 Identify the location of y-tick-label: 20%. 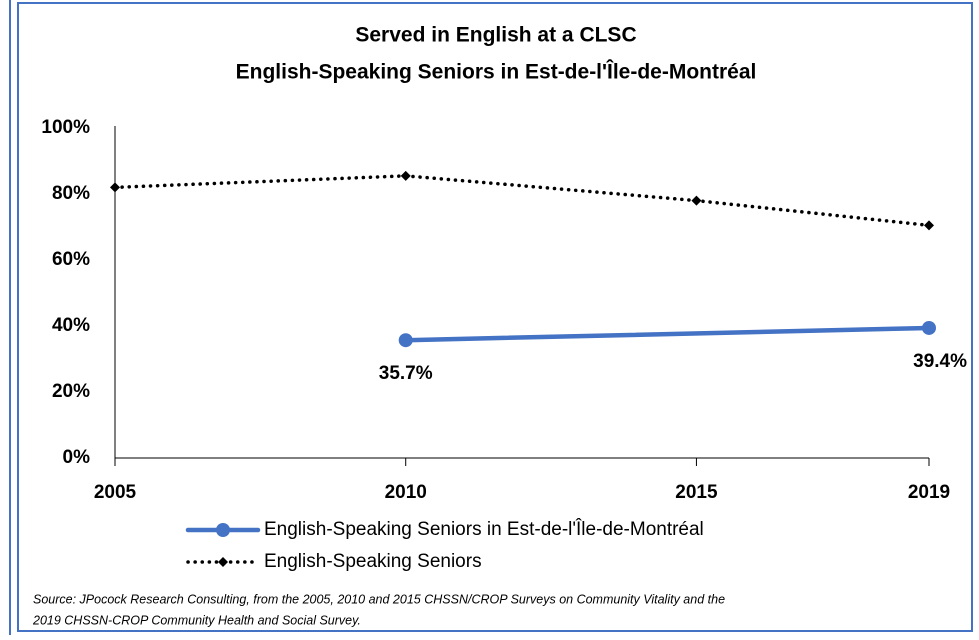
(71, 391).